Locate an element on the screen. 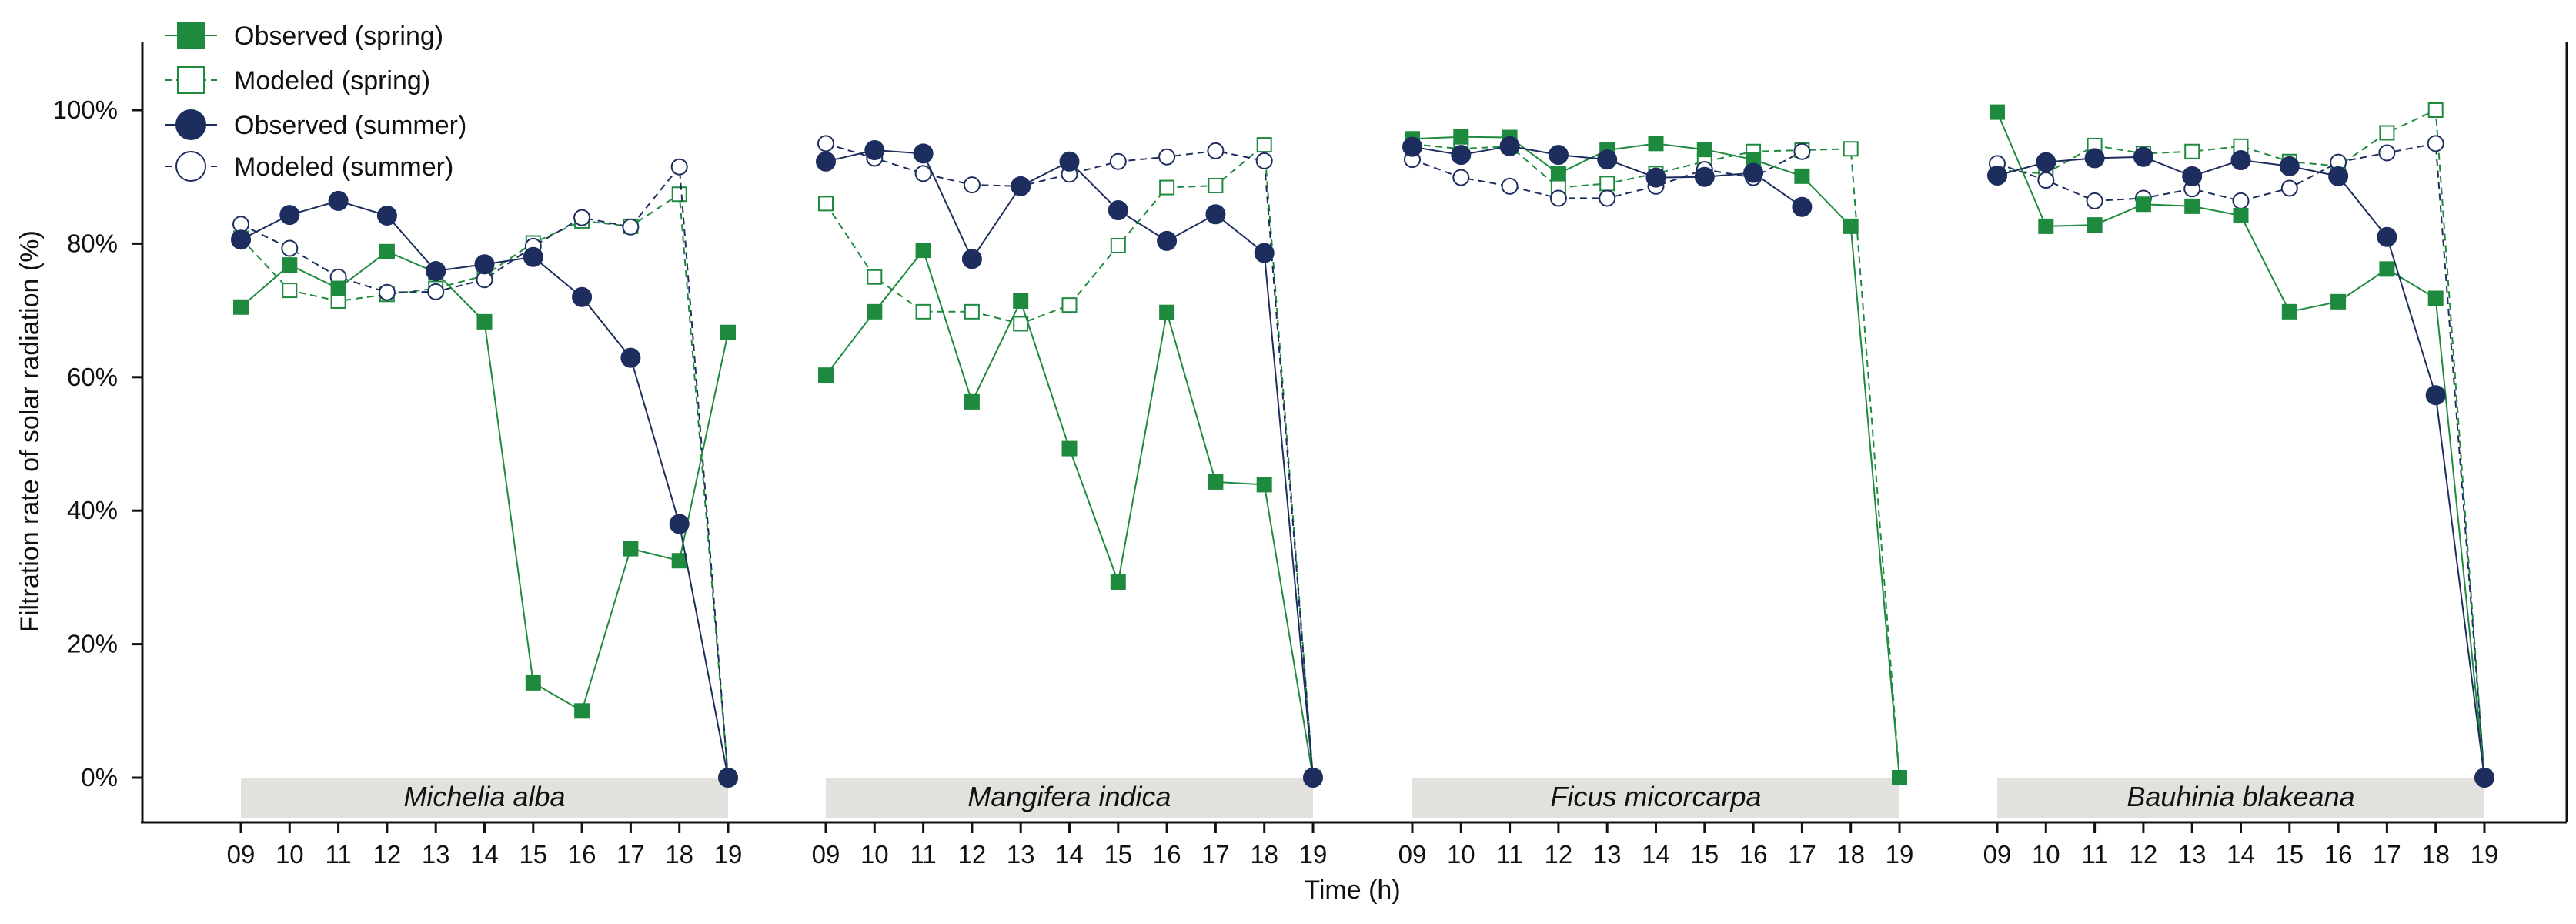 The image size is (2576, 924). legend-label: Observed (summer) is located at coordinates (350, 125).